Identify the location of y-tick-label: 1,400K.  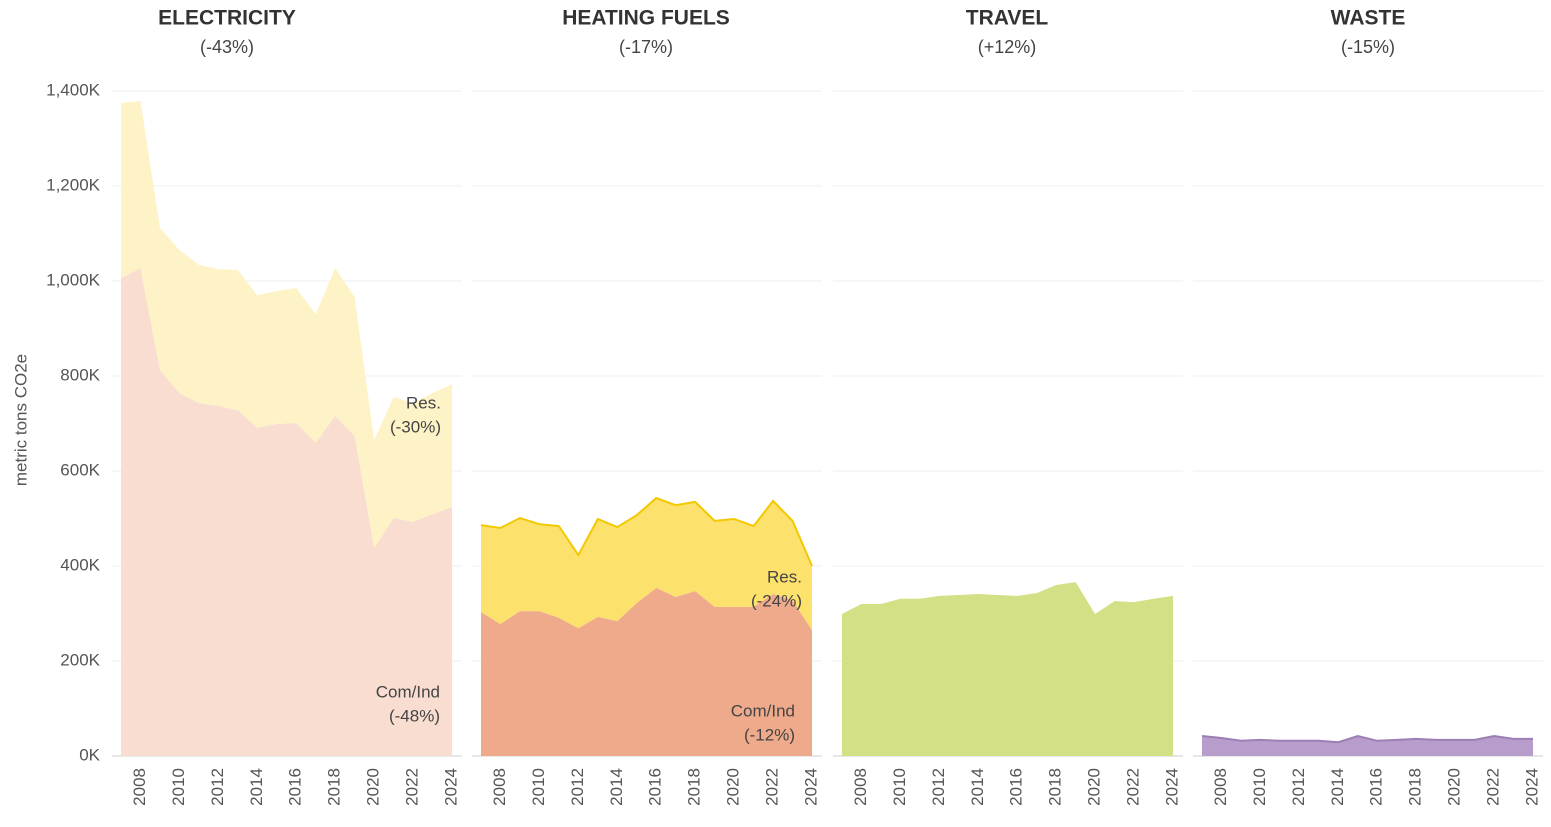
(73, 89).